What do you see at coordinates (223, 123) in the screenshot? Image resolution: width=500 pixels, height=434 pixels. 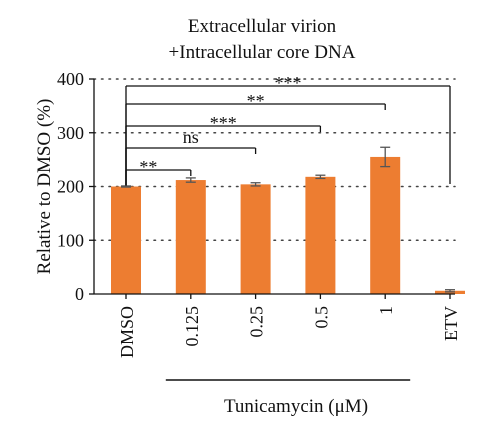 I see `significance-label-0.5: ***` at bounding box center [223, 123].